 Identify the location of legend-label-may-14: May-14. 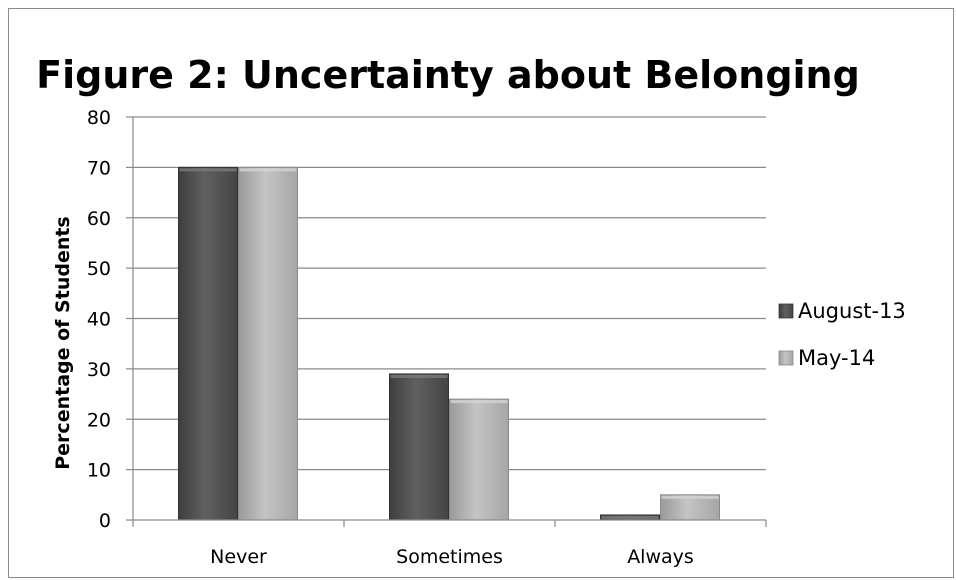
(836, 358).